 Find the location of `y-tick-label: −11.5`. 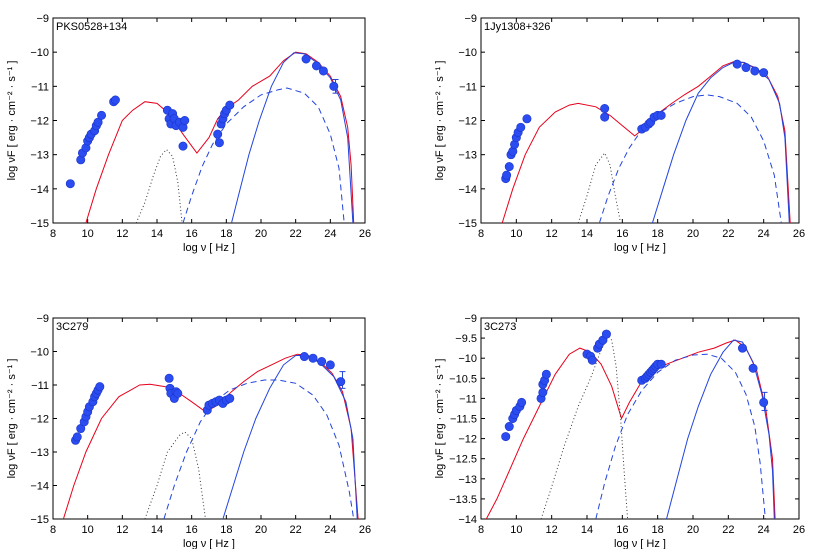

y-tick-label: −11.5 is located at coordinates (463, 420).